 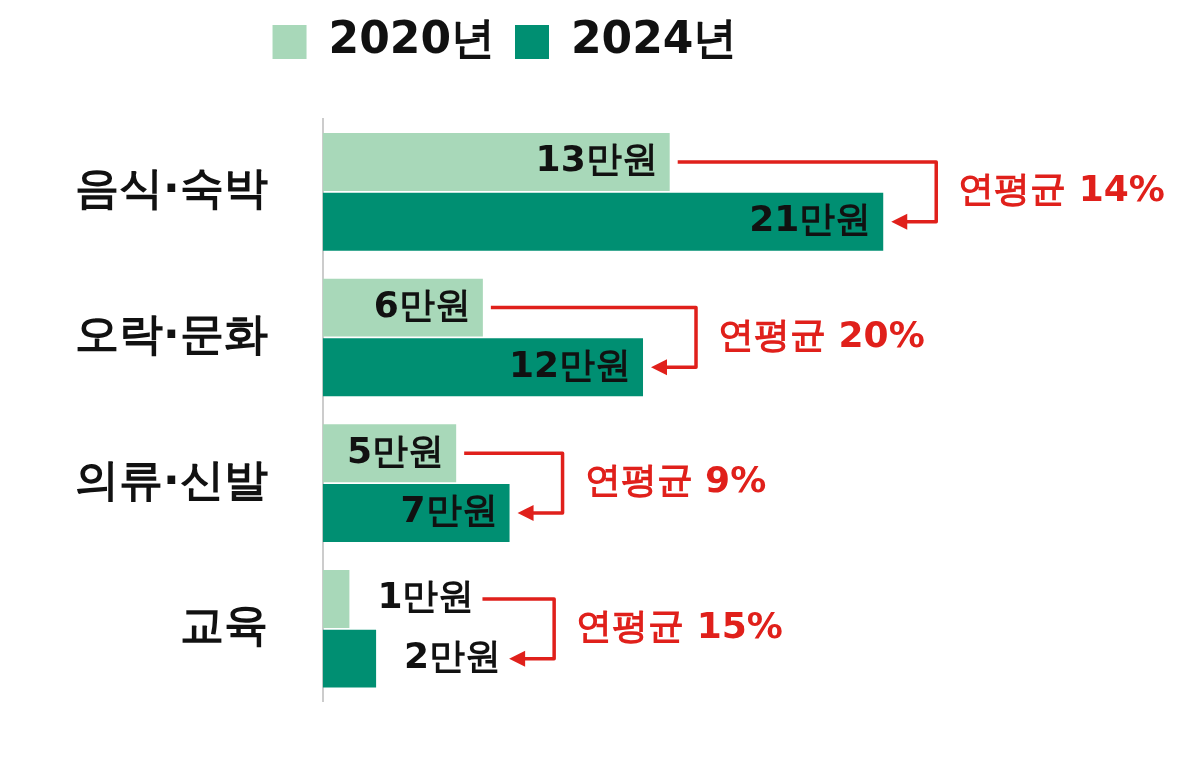 I want to click on data-label: 12만원, so click(x=570, y=364).